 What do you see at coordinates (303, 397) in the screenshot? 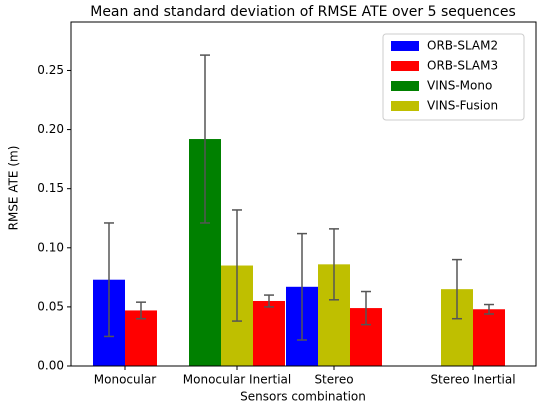
I see `x-axis-label: Sensors combination` at bounding box center [303, 397].